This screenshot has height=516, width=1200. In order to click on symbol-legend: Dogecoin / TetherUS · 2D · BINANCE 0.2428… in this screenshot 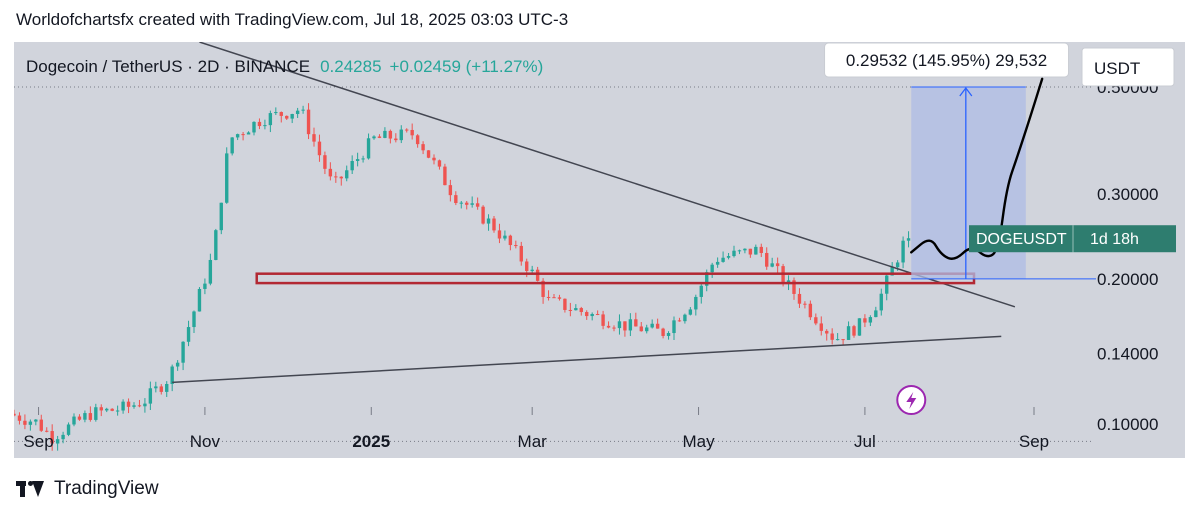, I will do `click(284, 66)`.